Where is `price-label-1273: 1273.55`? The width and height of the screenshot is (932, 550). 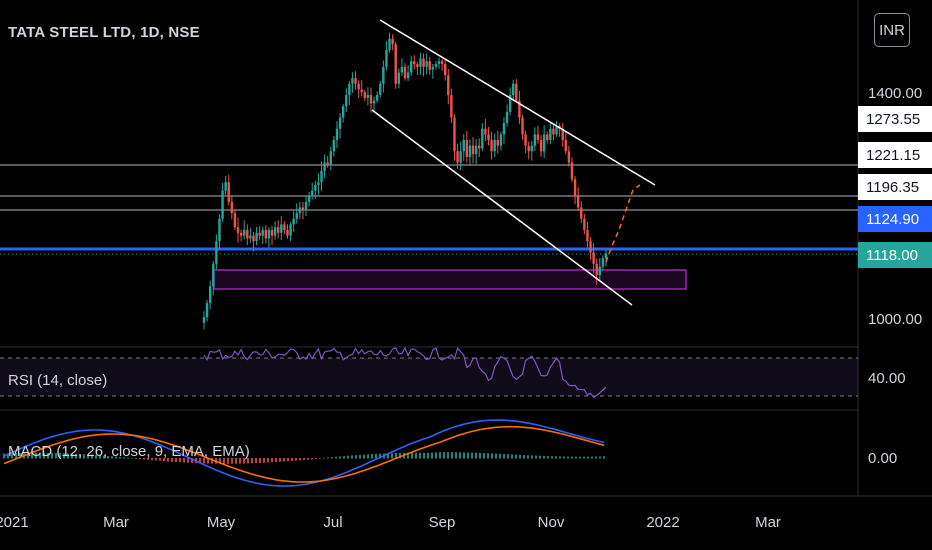
price-label-1273: 1273.55 is located at coordinates (895, 119).